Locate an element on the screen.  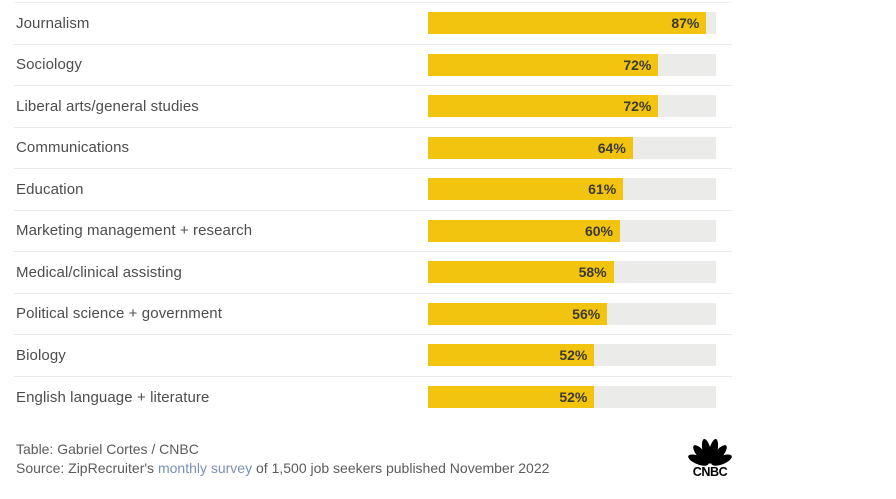
bar-value-label: 60% is located at coordinates (598, 230).